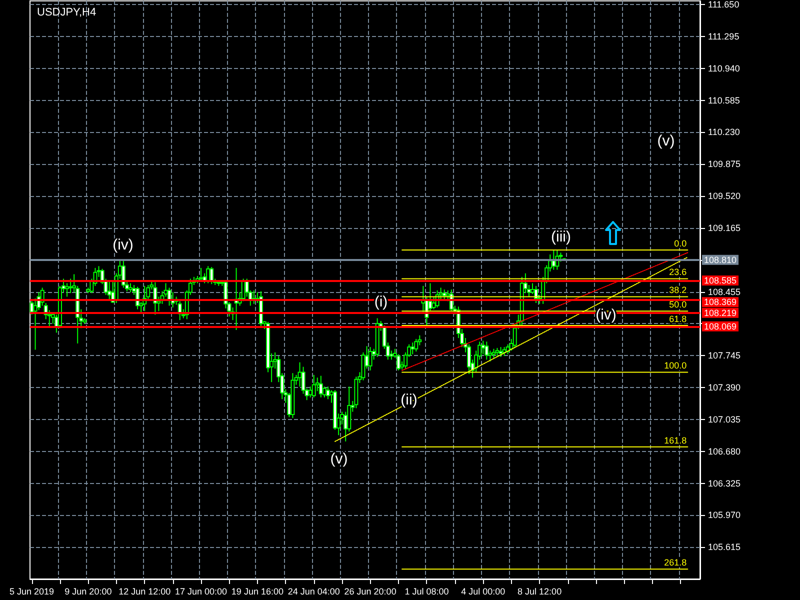  Describe the element at coordinates (675, 440) in the screenshot. I see `series-label: 161.8` at that location.